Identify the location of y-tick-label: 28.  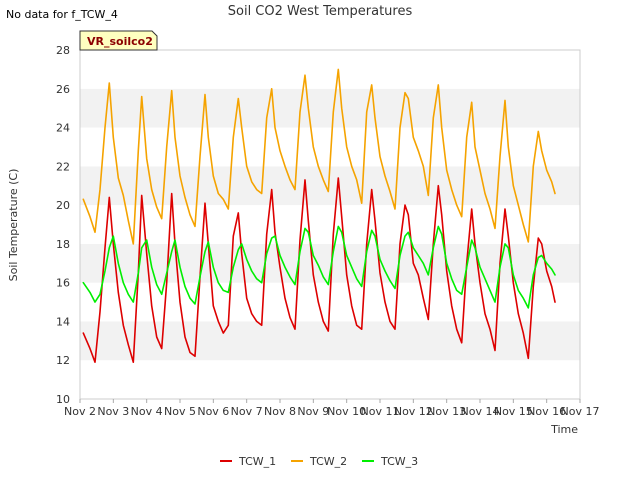
(63, 50).